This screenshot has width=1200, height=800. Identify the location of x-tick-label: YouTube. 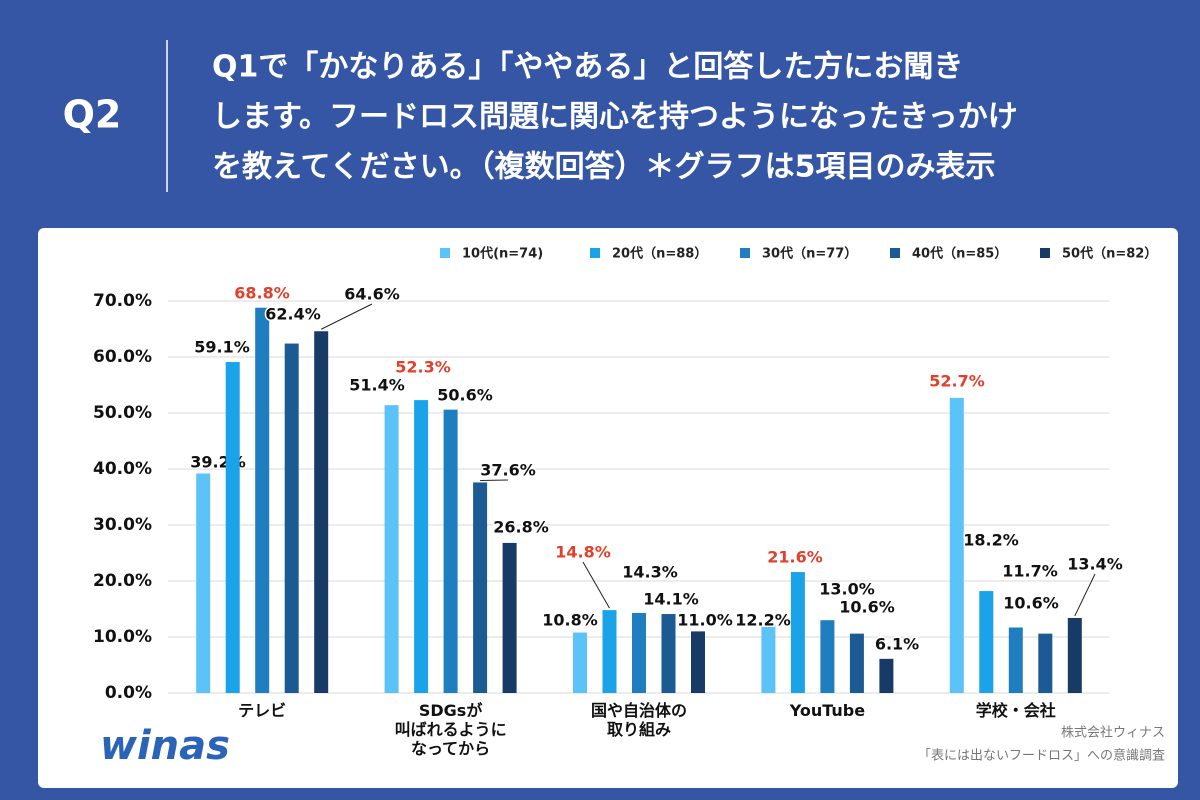
(827, 710).